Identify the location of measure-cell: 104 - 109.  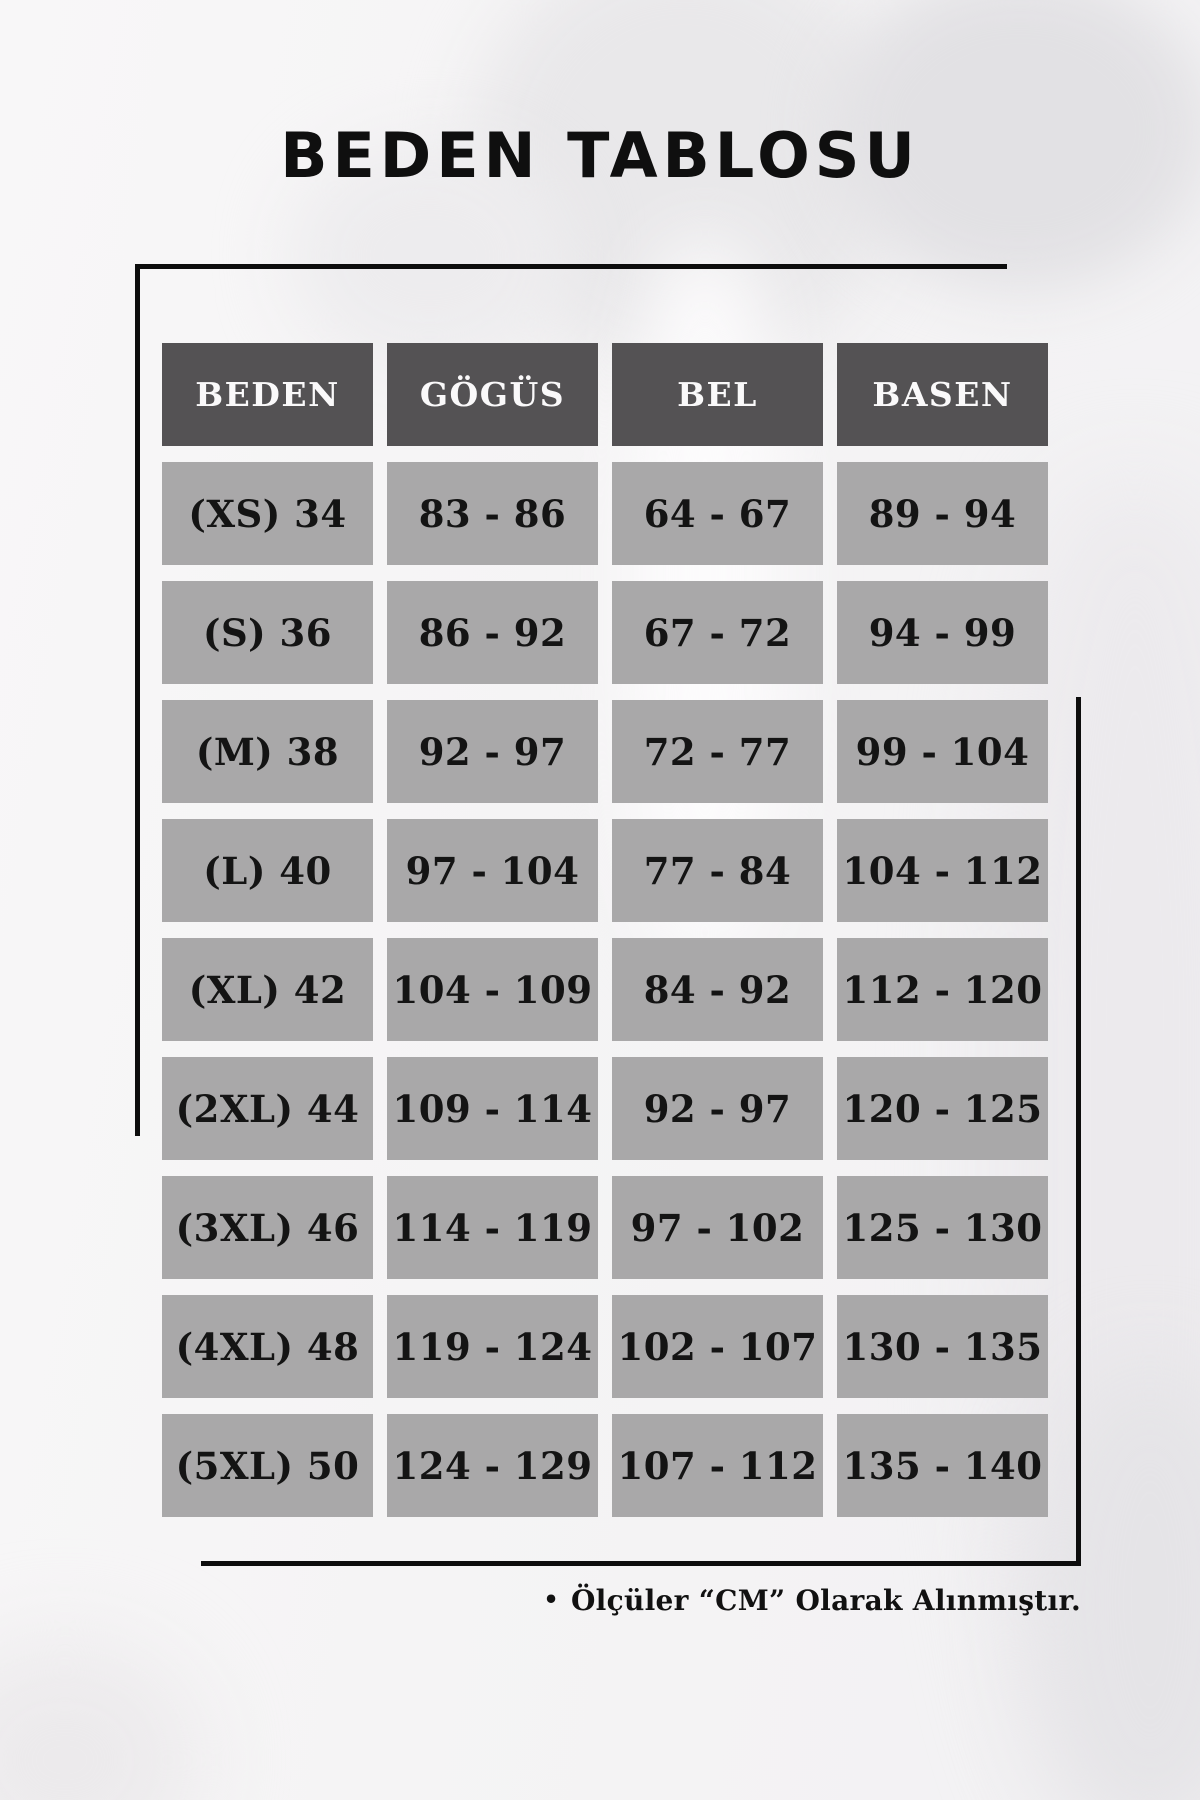
(492, 989).